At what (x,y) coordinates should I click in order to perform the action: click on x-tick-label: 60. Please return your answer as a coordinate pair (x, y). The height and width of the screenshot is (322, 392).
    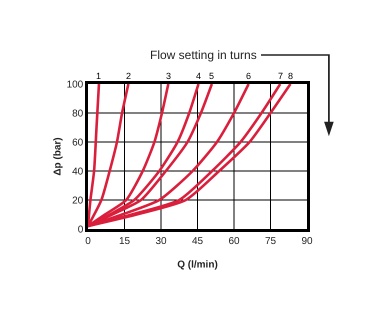
    Looking at the image, I should click on (234, 241).